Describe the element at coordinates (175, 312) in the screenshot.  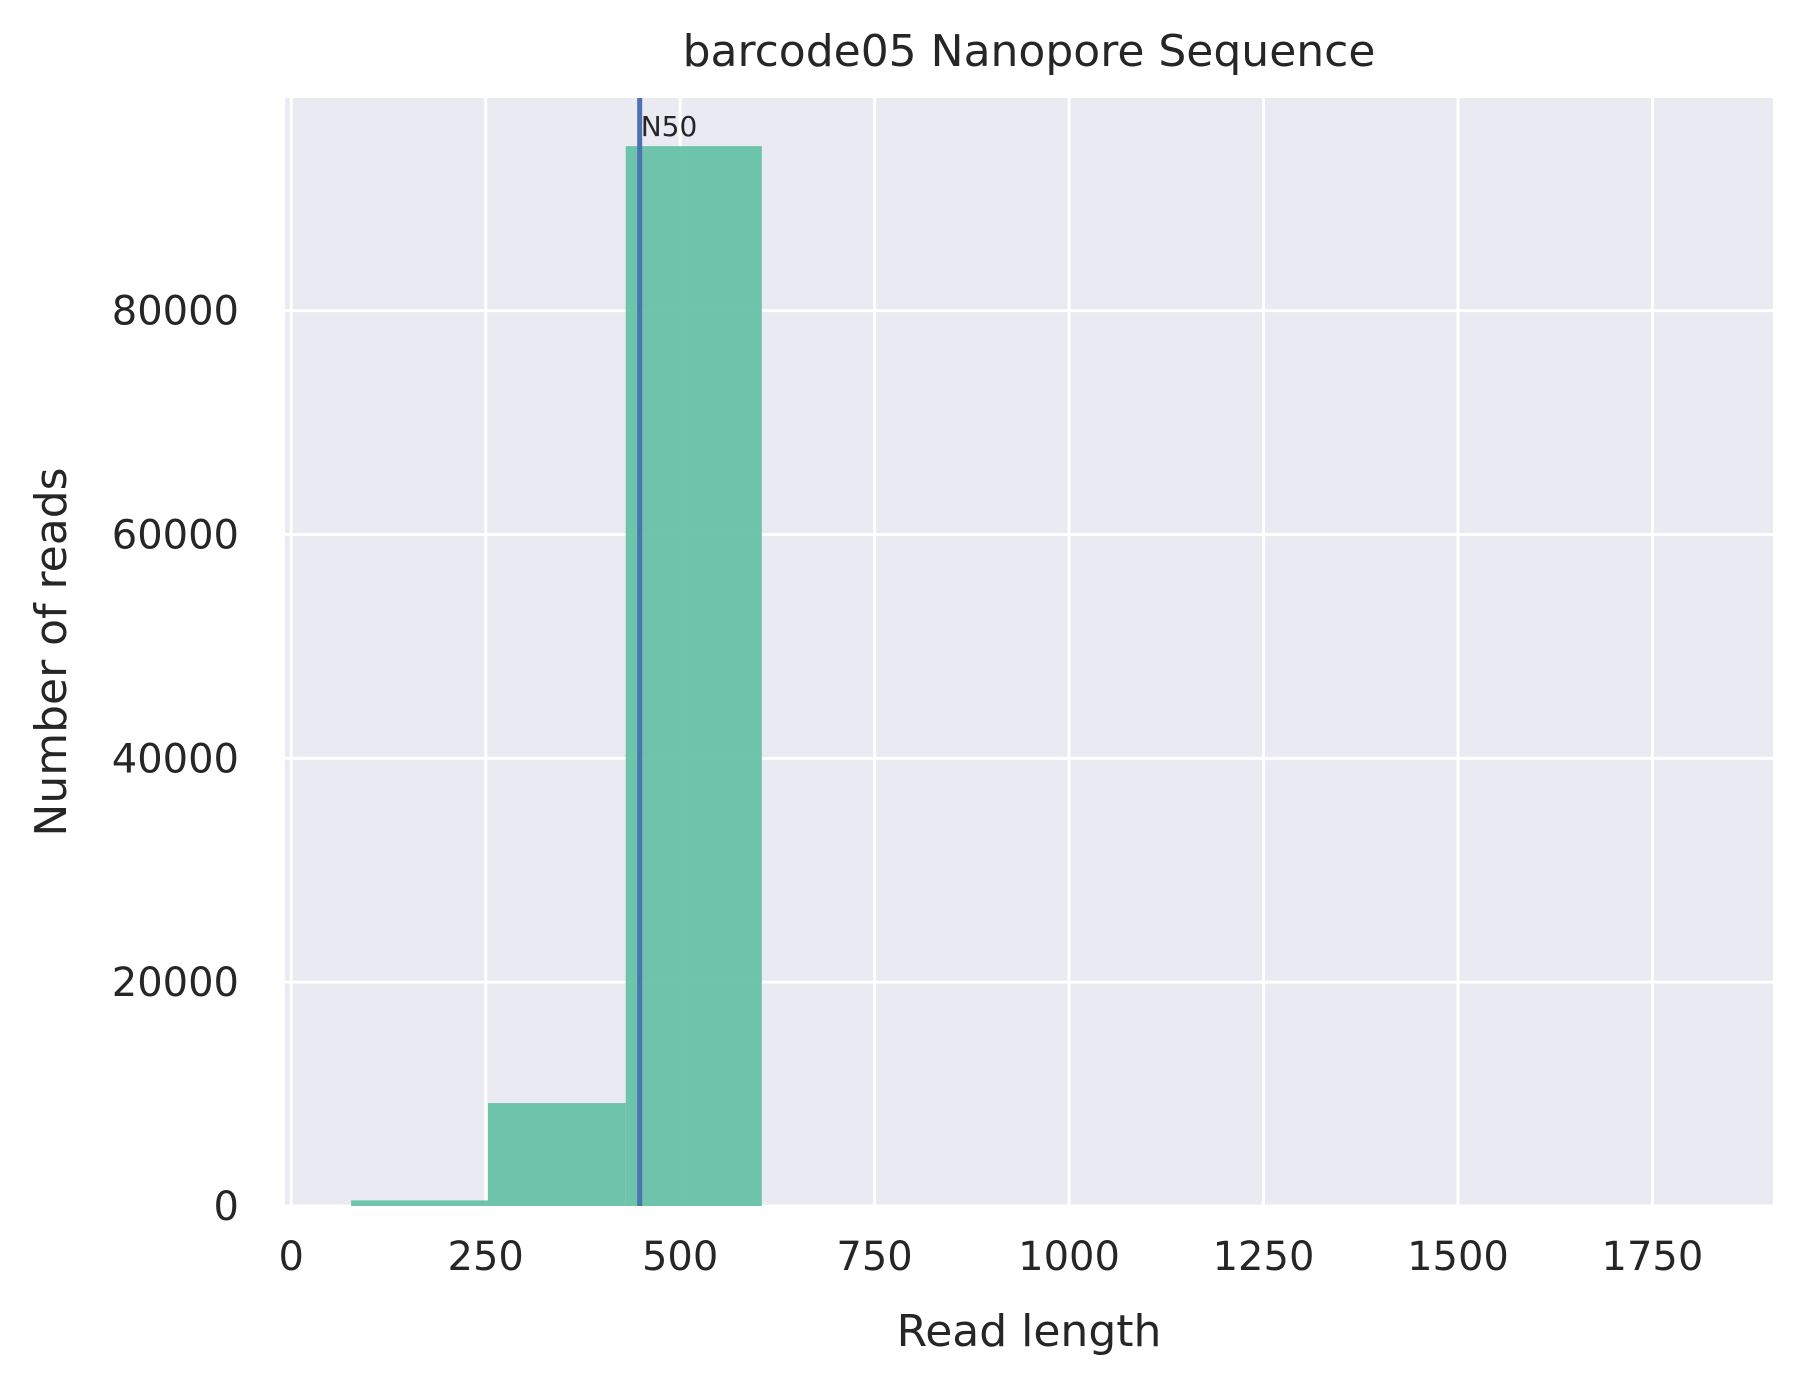
I see `y-tick-label: 80000` at that location.